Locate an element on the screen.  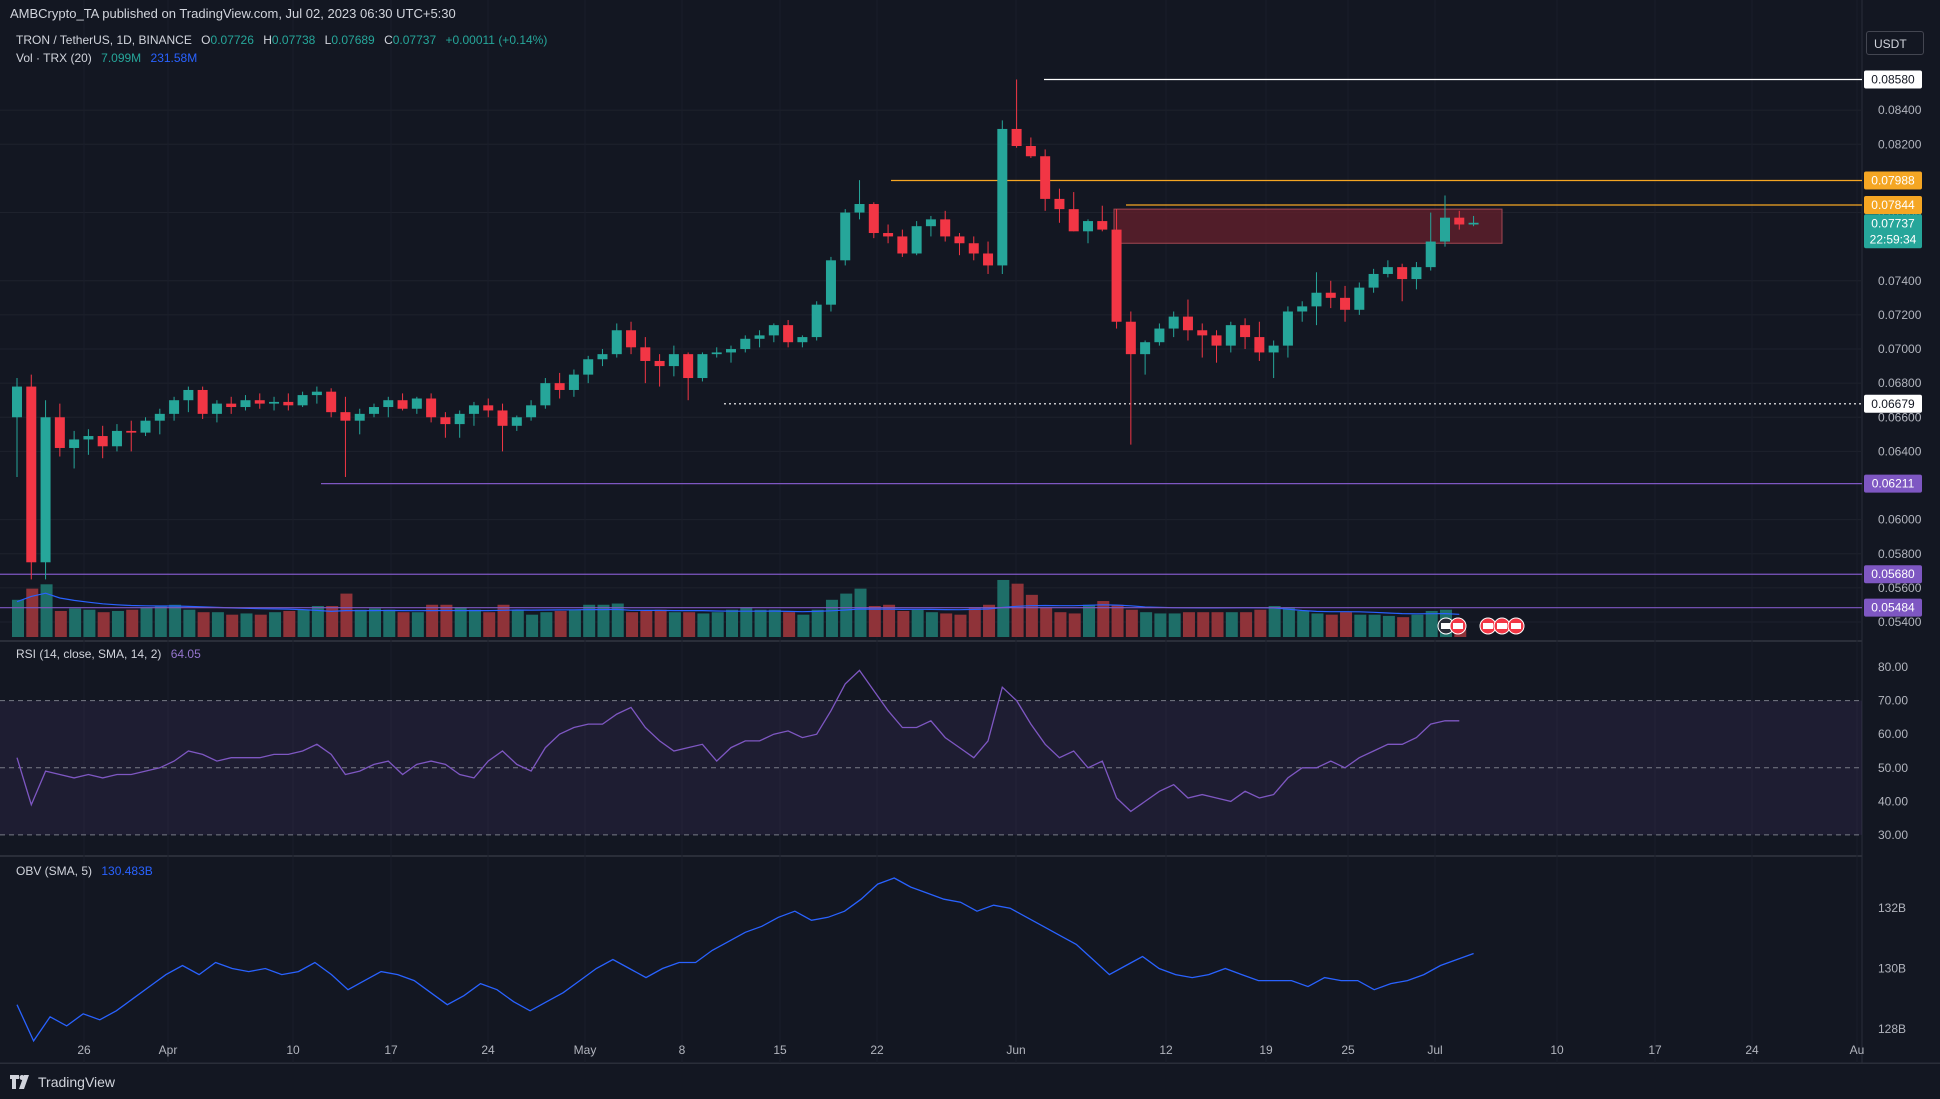
rsi-tick-label: 40.00 is located at coordinates (1893, 801).